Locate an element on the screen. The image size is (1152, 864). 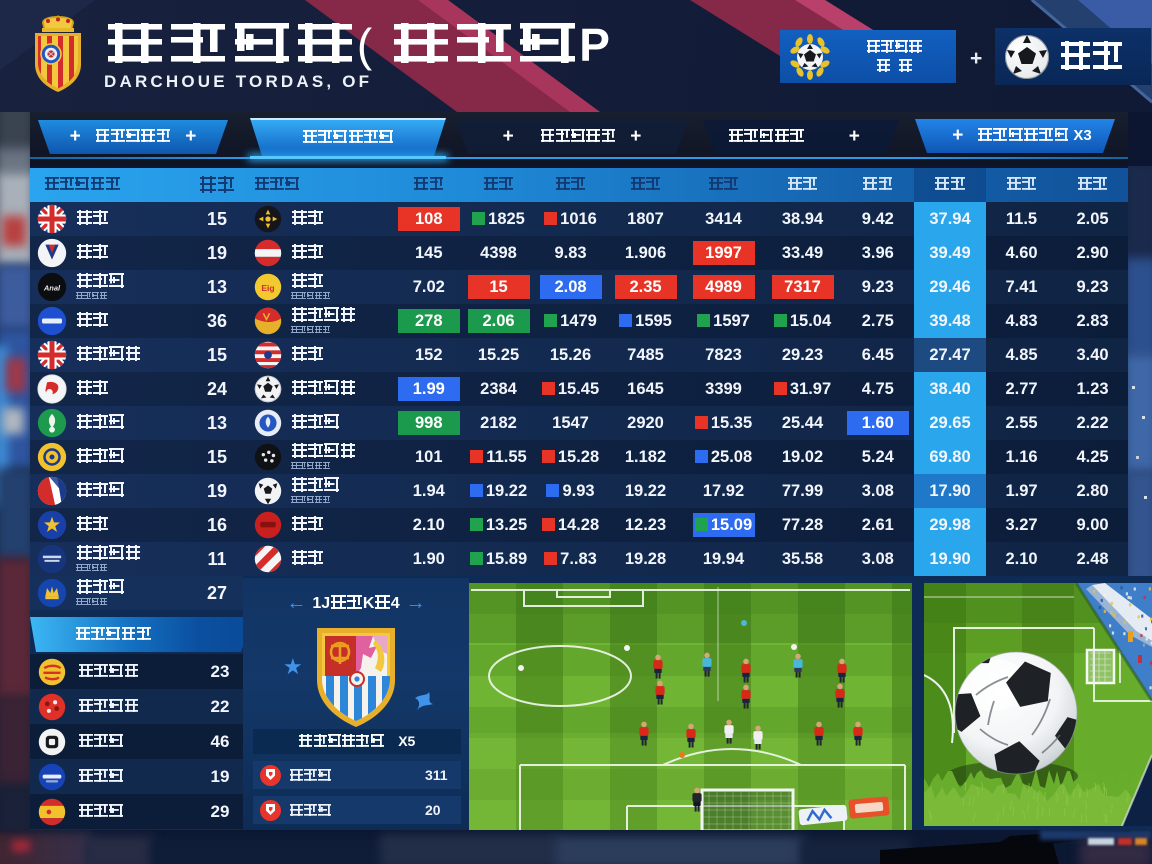
svg-text: Eig is located at coordinates (267, 288).